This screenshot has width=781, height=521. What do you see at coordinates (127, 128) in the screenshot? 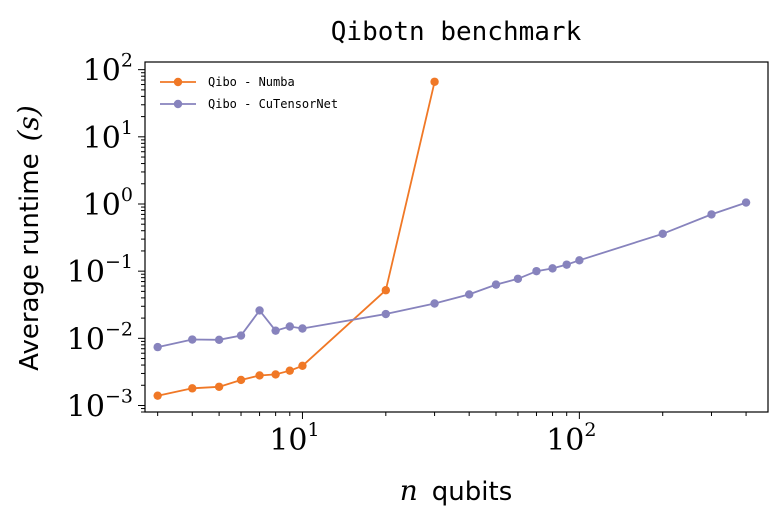
I see `y-tick-label-exponent: 1` at bounding box center [127, 128].